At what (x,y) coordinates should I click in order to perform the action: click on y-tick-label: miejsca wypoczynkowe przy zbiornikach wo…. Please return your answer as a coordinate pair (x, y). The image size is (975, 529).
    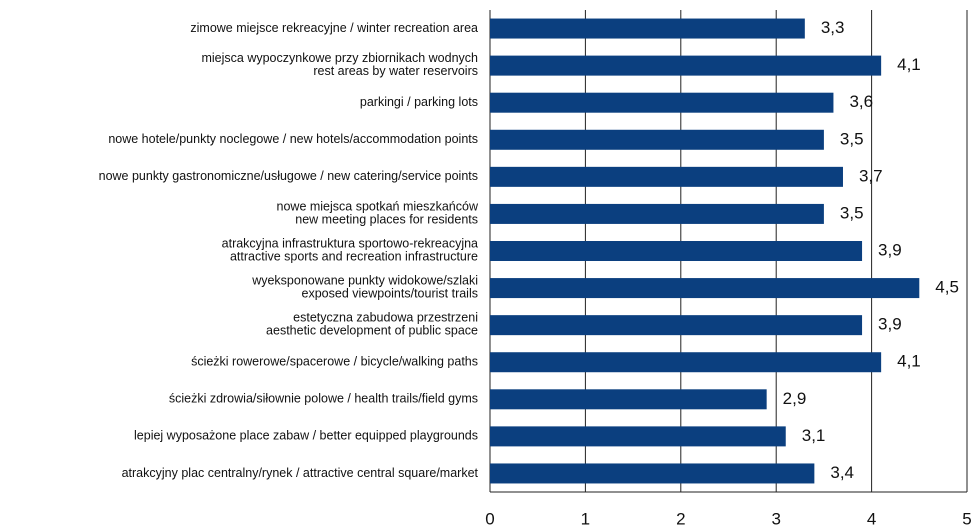
    Looking at the image, I should click on (339, 64).